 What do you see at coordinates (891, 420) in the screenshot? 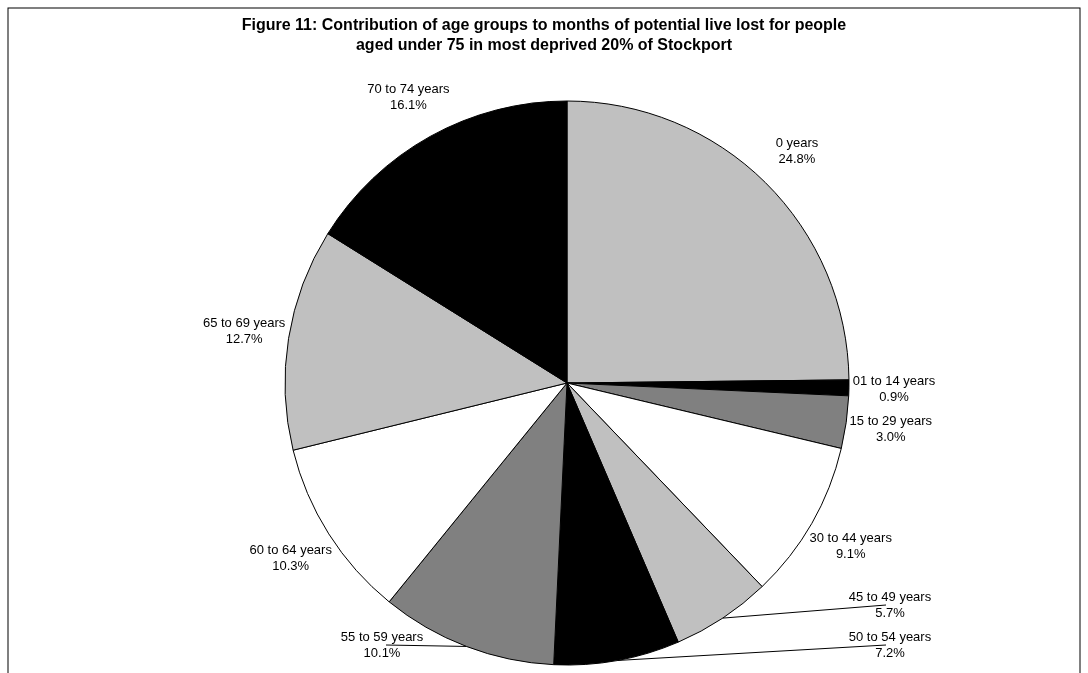
I see `slice-label: 15 to 29 years` at bounding box center [891, 420].